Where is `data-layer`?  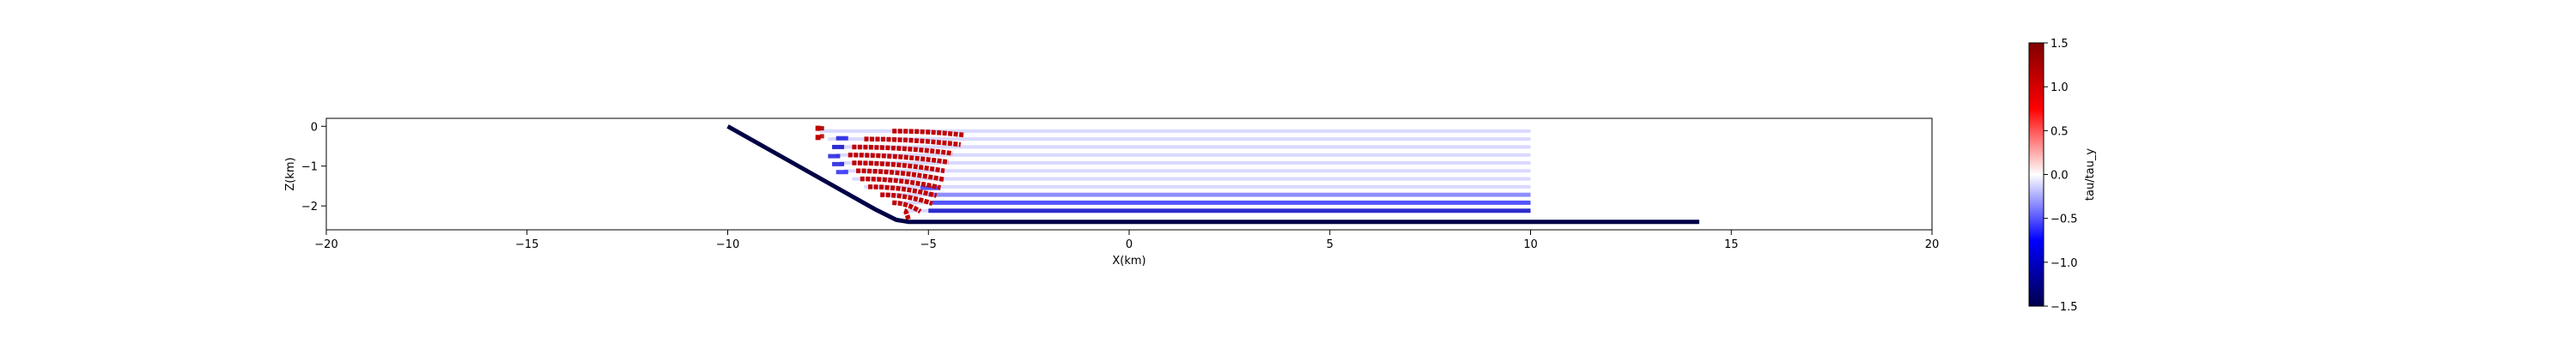 data-layer is located at coordinates (1213, 174).